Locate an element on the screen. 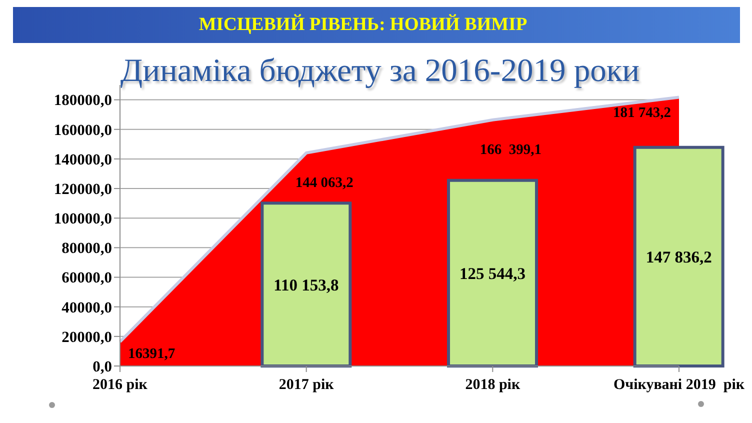  data-label: 181 743,2 is located at coordinates (642, 113).